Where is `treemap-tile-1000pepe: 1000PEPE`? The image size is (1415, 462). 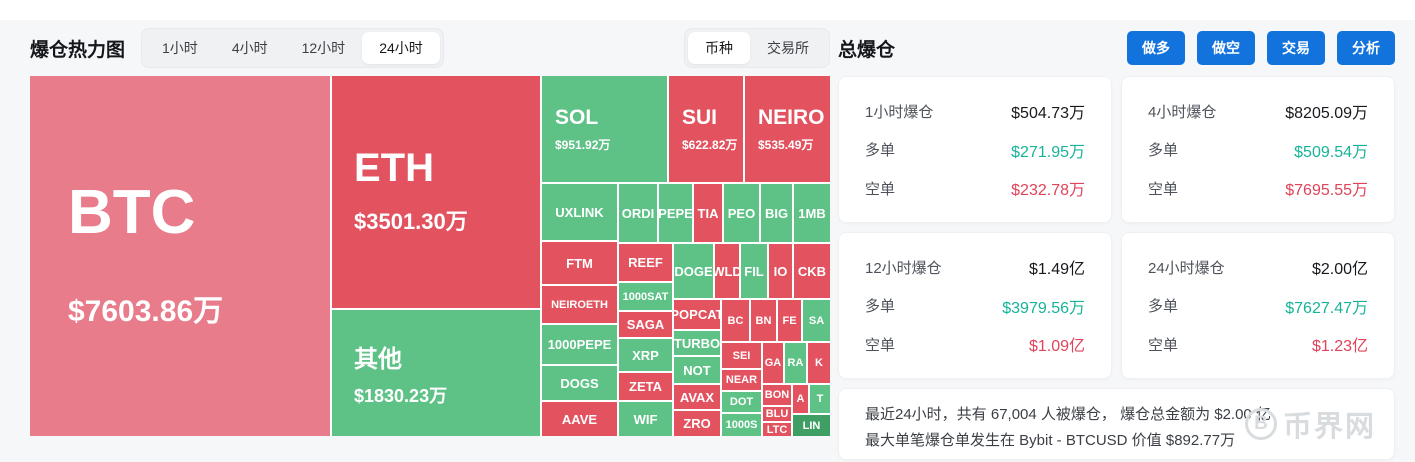 treemap-tile-1000pepe: 1000PEPE is located at coordinates (579, 344).